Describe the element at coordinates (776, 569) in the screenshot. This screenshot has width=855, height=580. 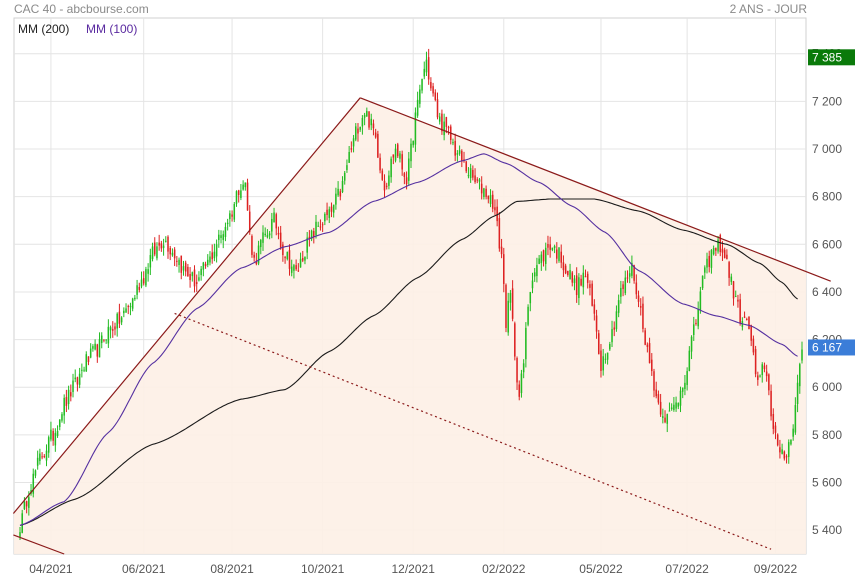
I see `x-tick-label: 09/2022` at that location.